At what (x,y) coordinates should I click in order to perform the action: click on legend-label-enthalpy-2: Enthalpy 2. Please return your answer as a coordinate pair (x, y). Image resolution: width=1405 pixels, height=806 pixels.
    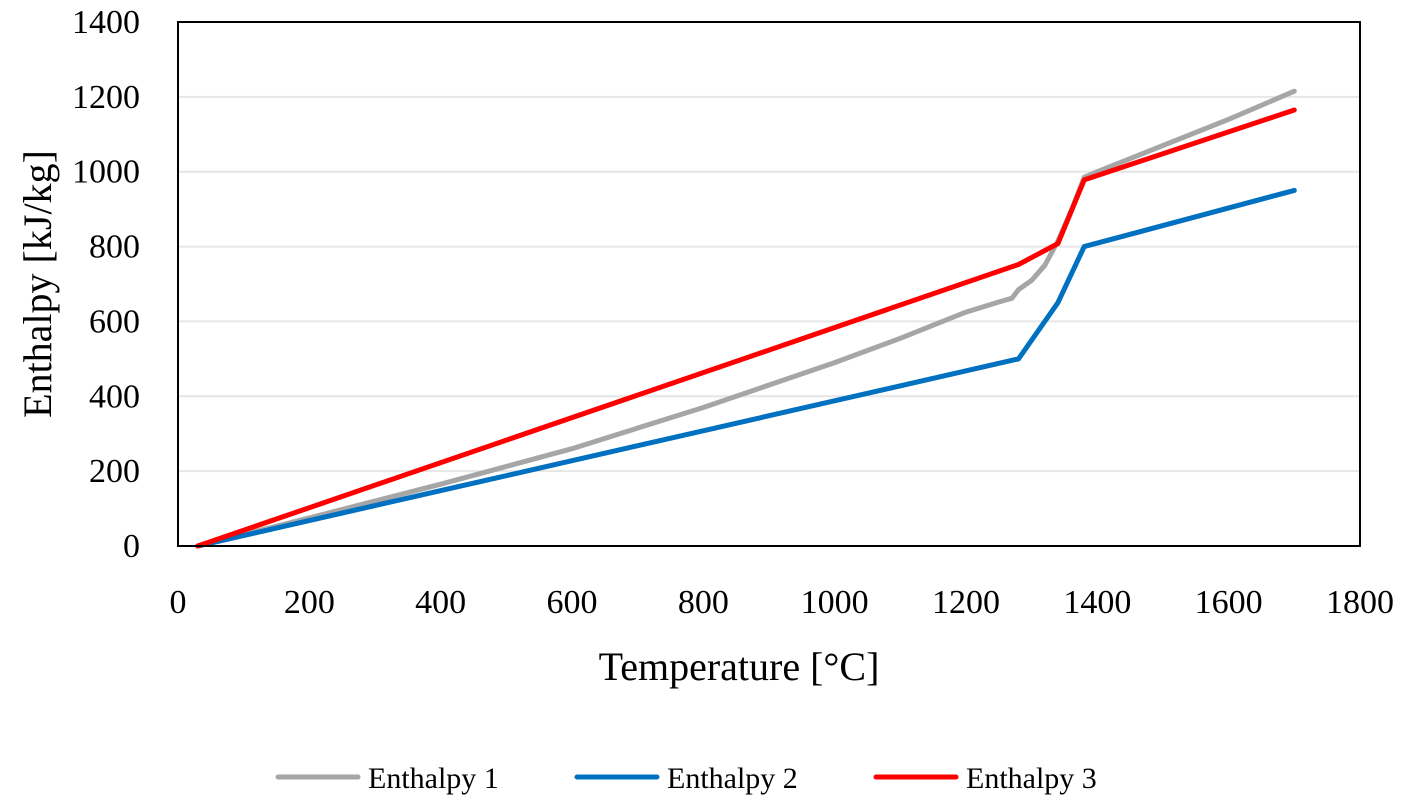
    Looking at the image, I should click on (732, 778).